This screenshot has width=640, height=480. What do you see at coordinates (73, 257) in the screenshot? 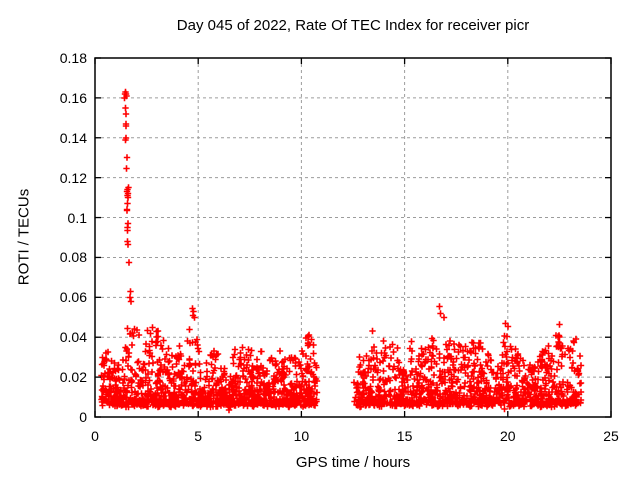
I see `y-tick-label-0.08: 0.08` at bounding box center [73, 257].